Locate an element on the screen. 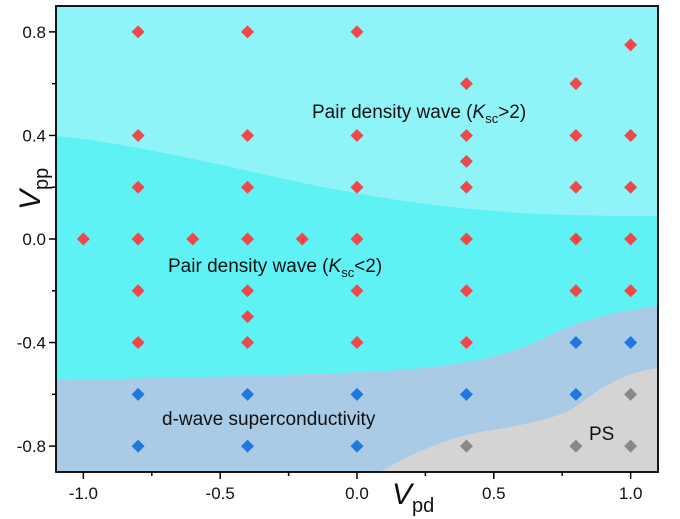 This screenshot has height=519, width=680. x-tick-label: 0.5 is located at coordinates (494, 493).